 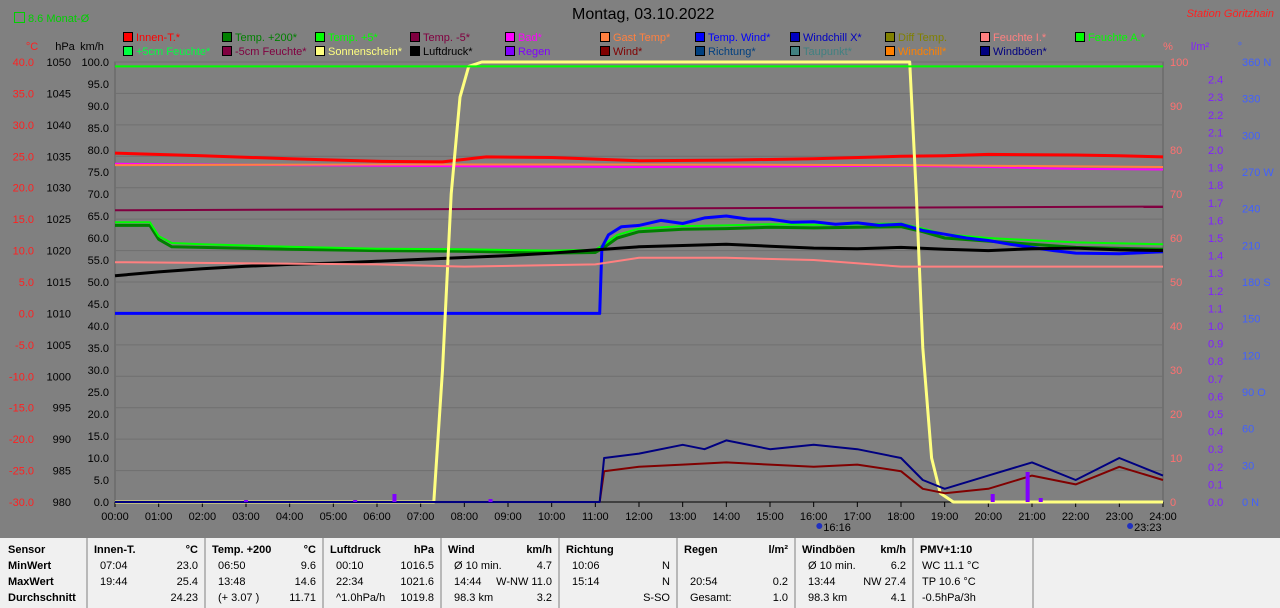 I want to click on axis-tick-kmh: 20.0, so click(x=98, y=415).